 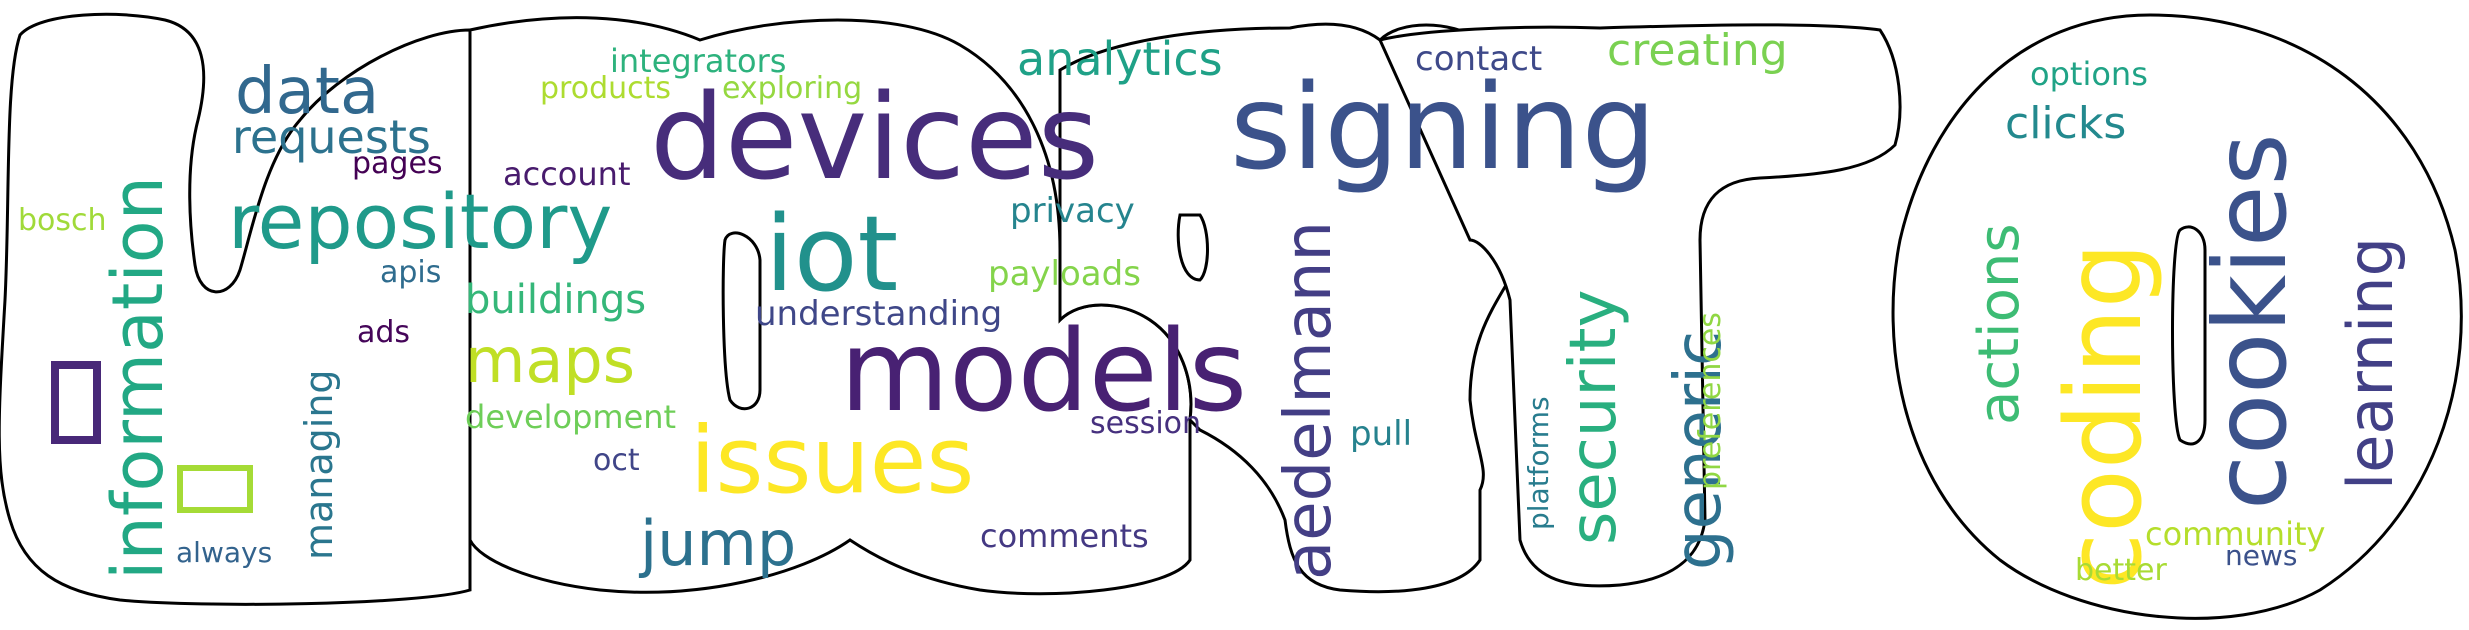 I want to click on cloud-word-actions: actions, so click(x=1999, y=324).